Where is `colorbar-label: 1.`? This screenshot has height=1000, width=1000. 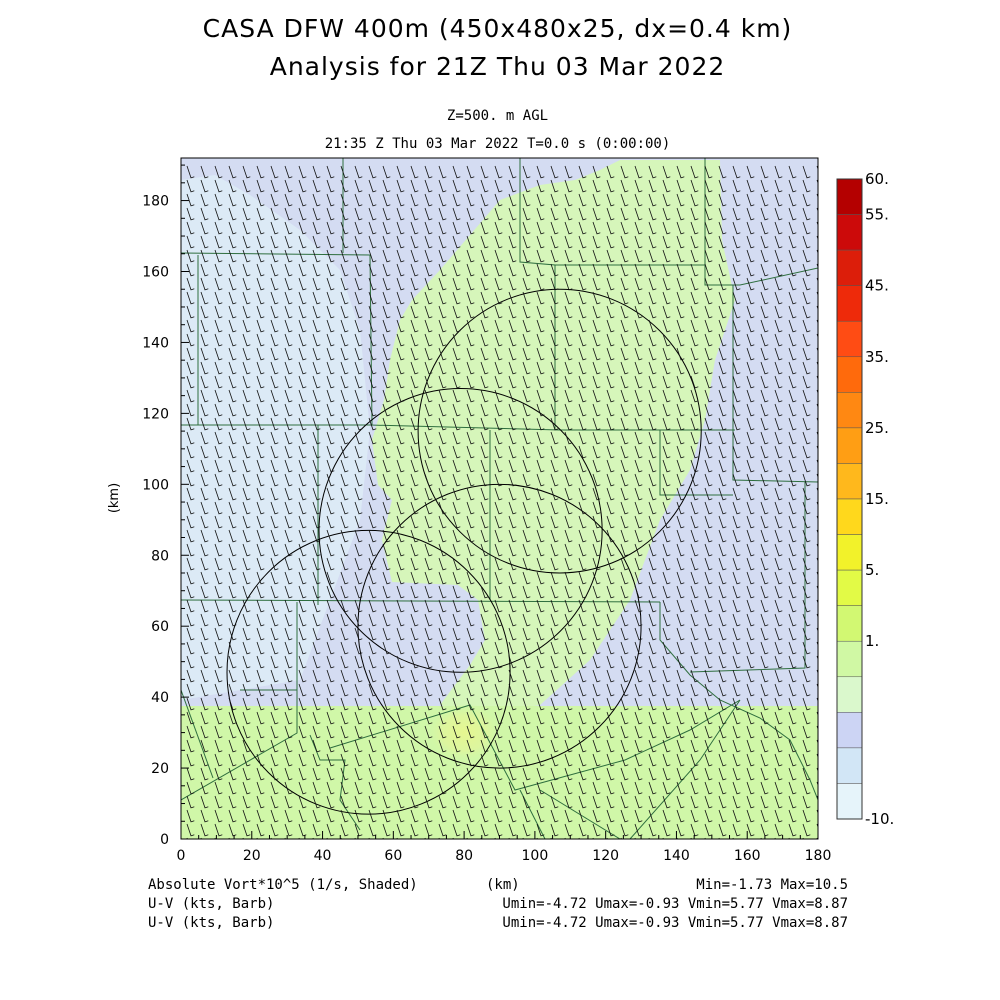
colorbar-label: 1. is located at coordinates (872, 641).